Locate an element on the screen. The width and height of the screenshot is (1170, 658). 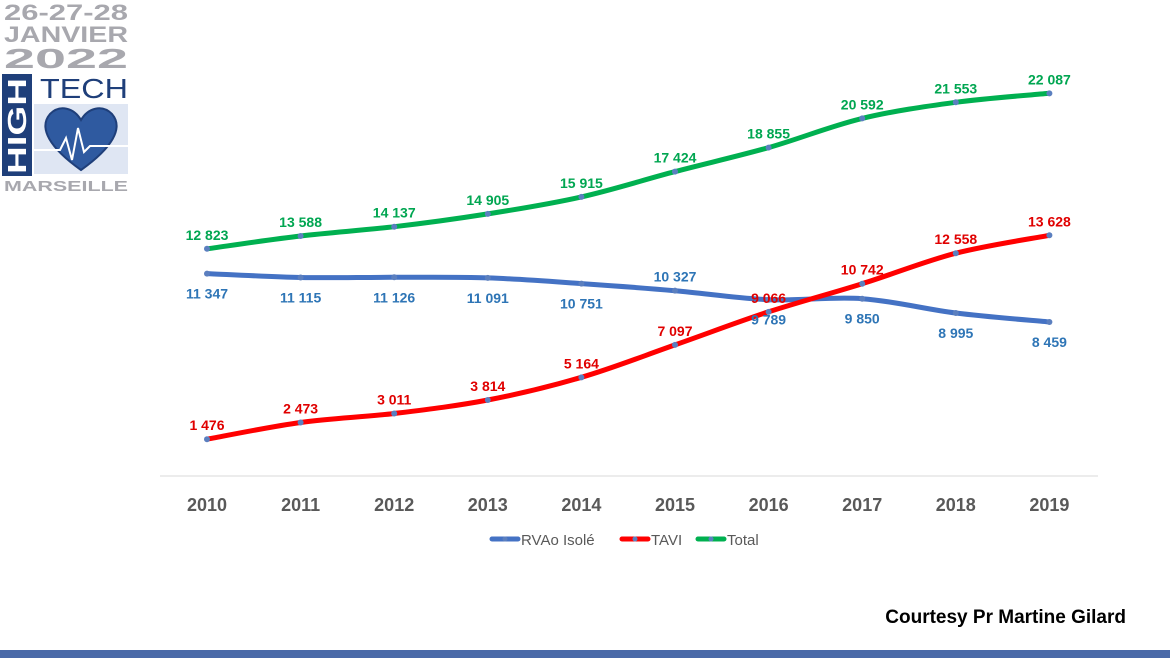
data-label-total-2014: 15 915 is located at coordinates (581, 183).